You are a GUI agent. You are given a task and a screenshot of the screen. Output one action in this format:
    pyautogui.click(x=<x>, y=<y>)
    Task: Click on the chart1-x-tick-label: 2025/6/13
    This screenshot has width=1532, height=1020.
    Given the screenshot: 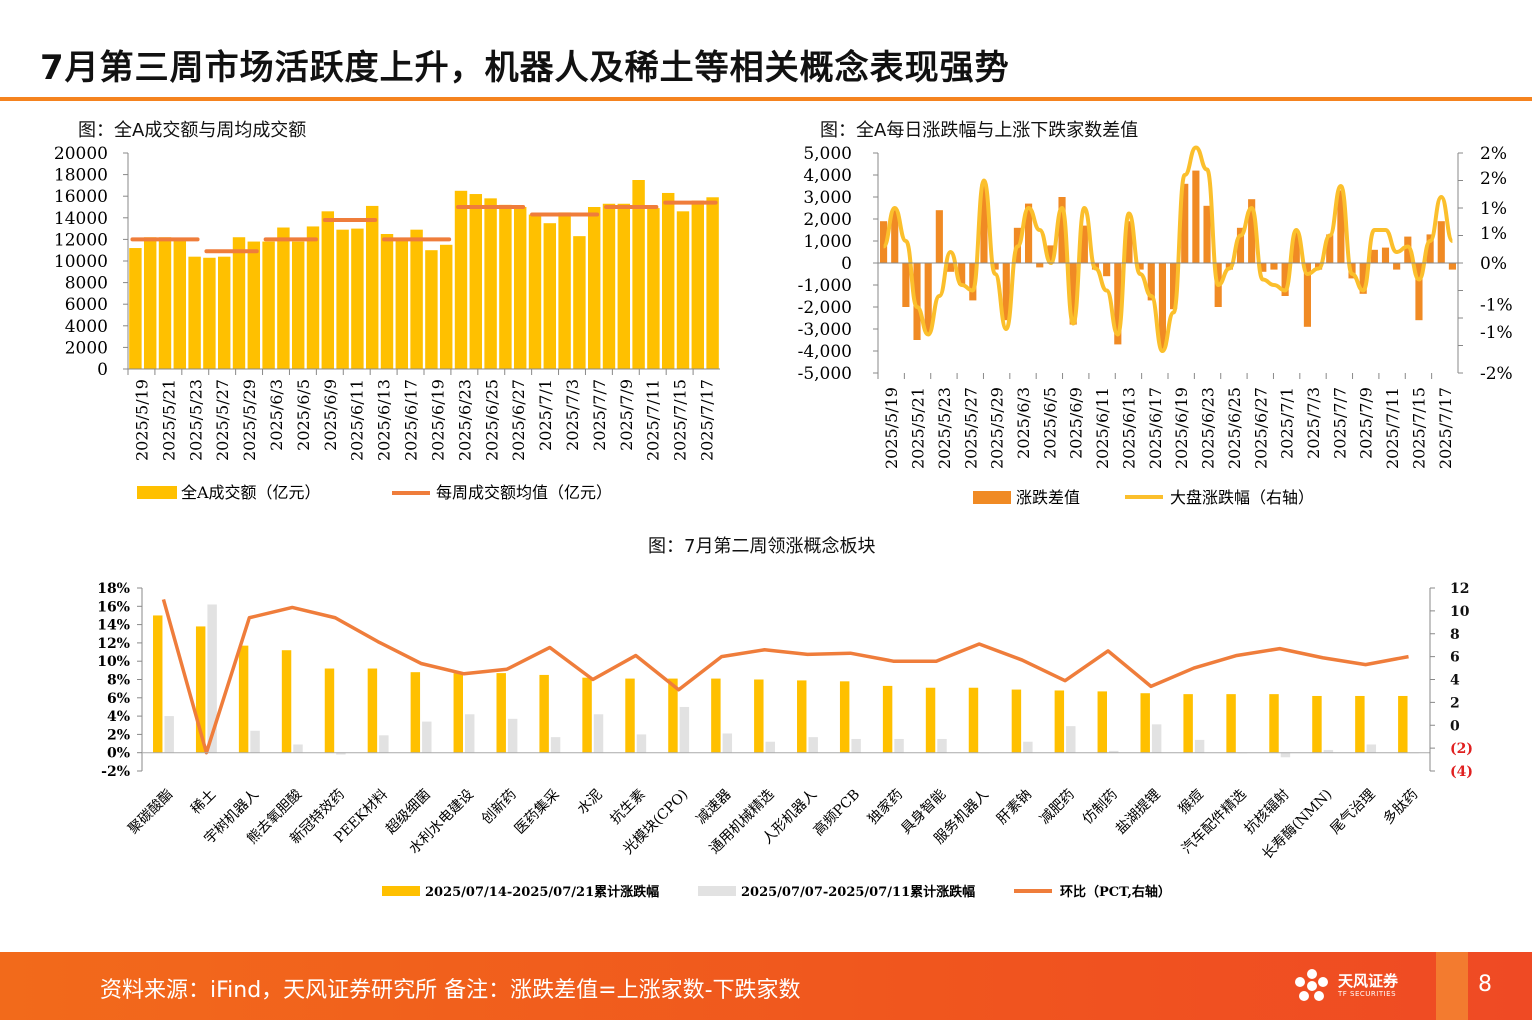 What is the action you would take?
    pyautogui.click(x=384, y=420)
    